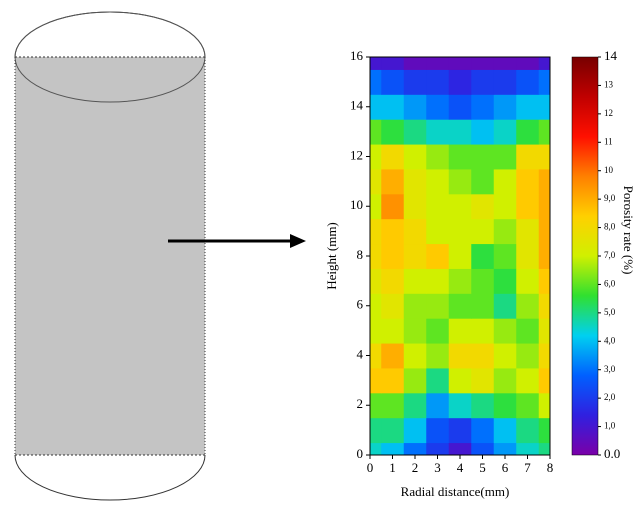 The image size is (634, 511). Describe the element at coordinates (357, 105) in the screenshot. I see `y-tick-label: 14` at that location.